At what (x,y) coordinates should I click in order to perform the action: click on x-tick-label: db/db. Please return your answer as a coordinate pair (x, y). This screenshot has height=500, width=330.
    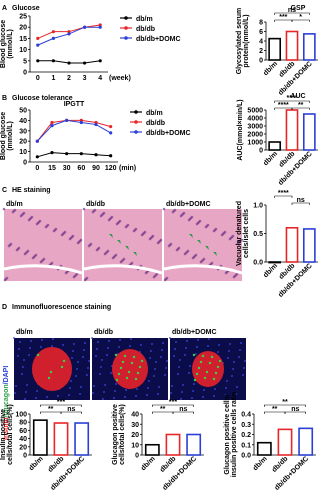
    Looking at the image, I should click on (280, 464).